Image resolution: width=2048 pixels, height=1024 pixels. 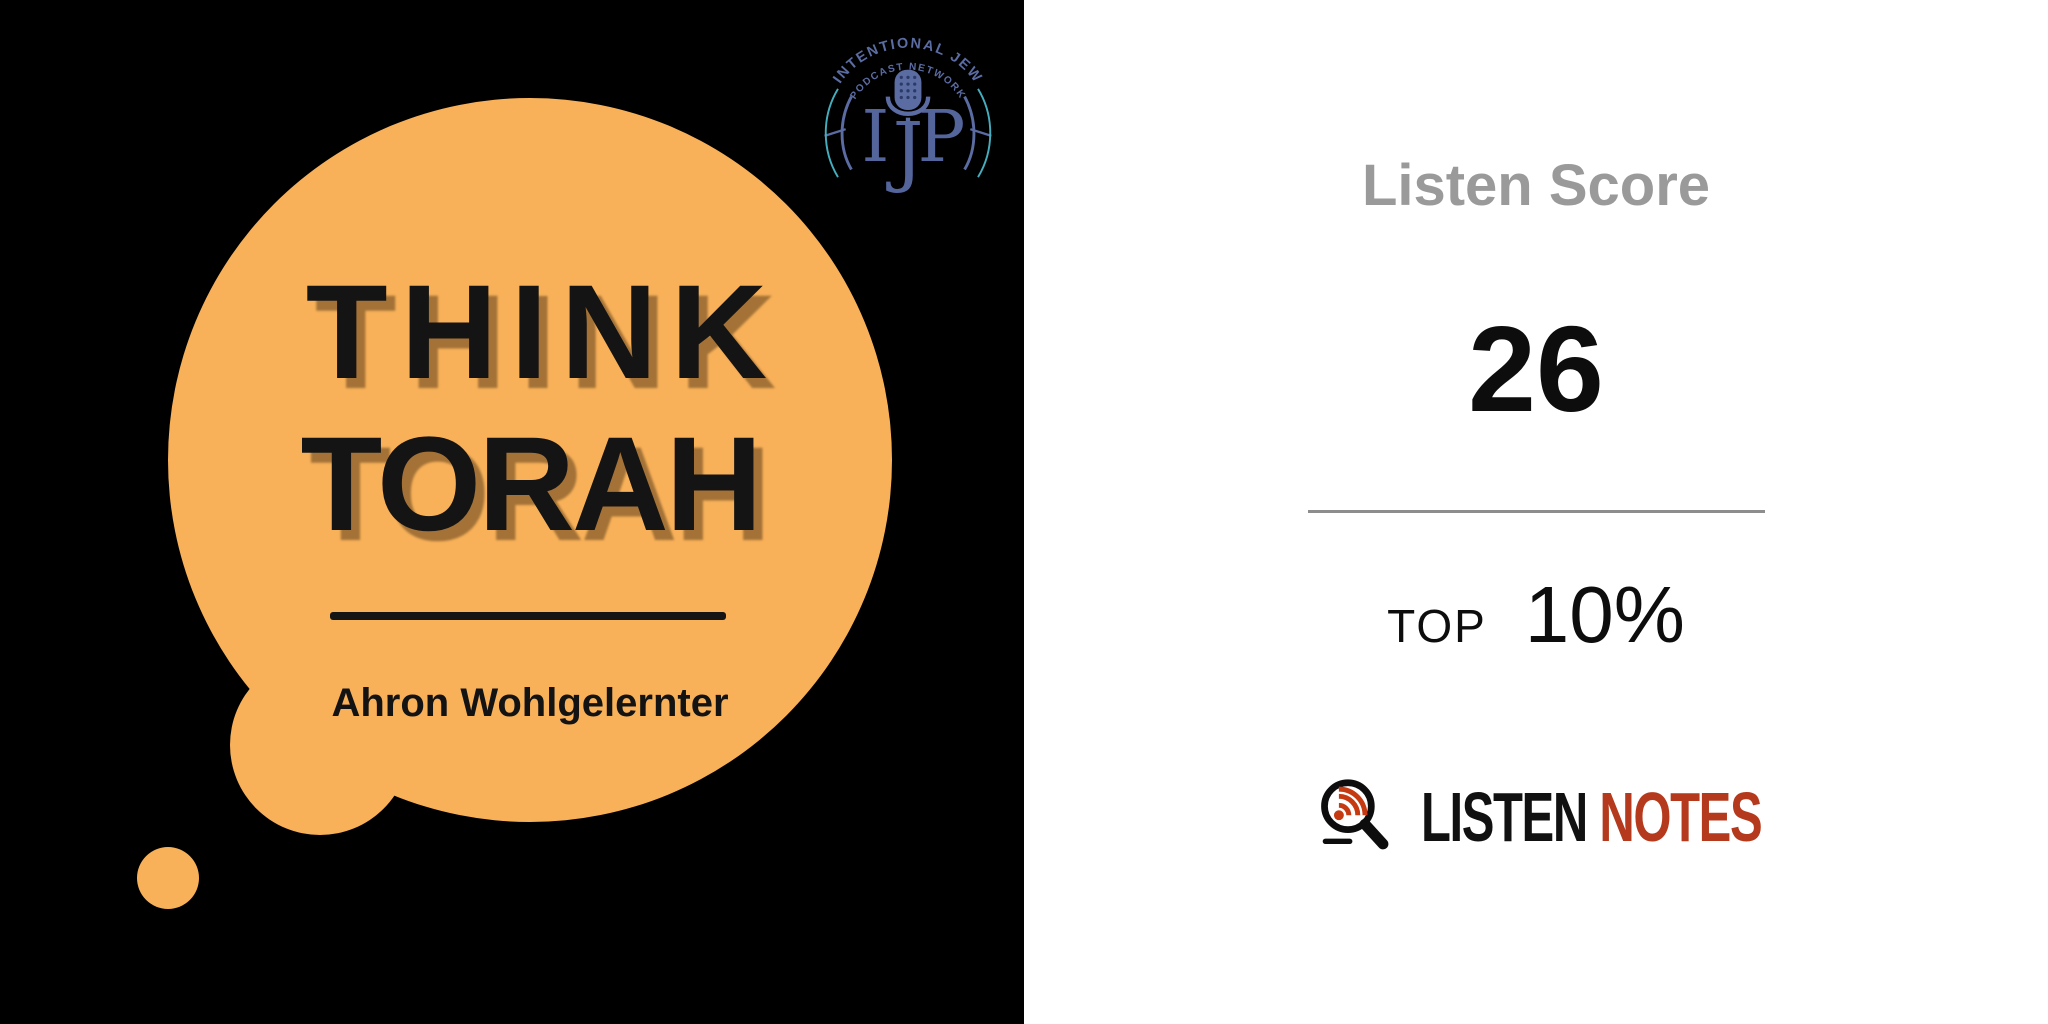 I want to click on cover-title-line2: TORAH, so click(x=531, y=484).